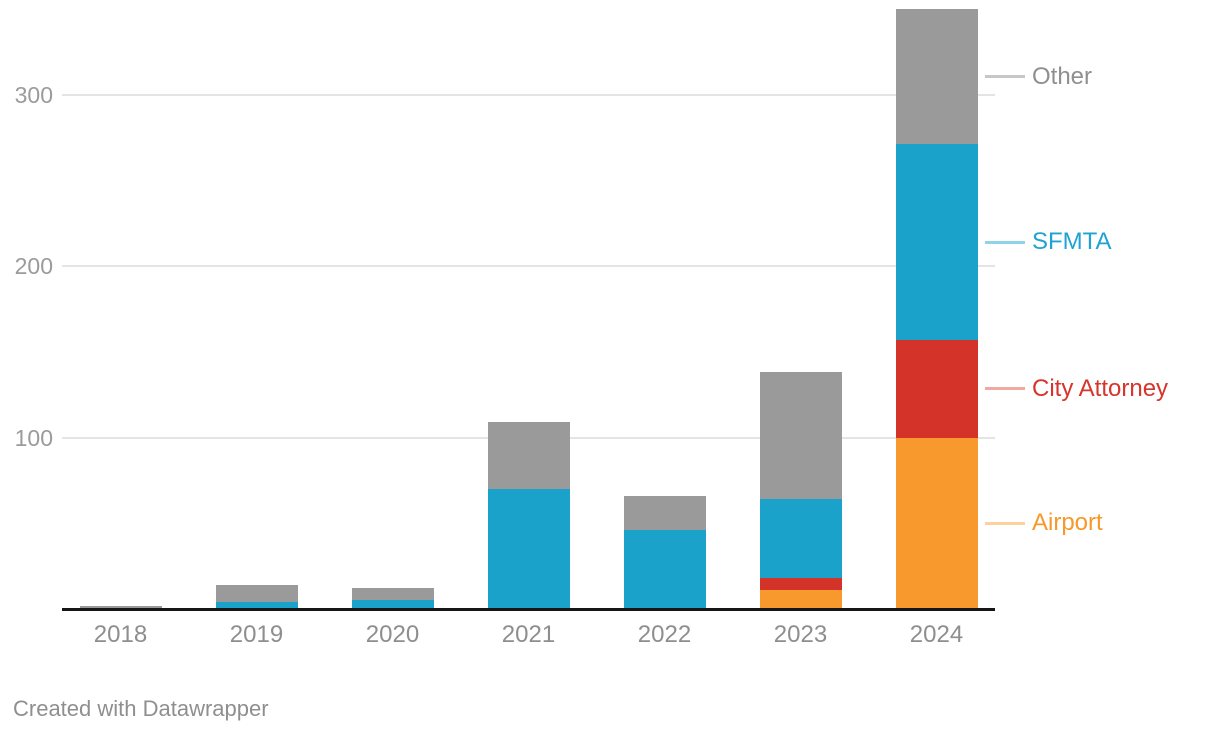 The width and height of the screenshot is (1220, 732). I want to click on legend-label-city-attorney: City Attorney, so click(1100, 388).